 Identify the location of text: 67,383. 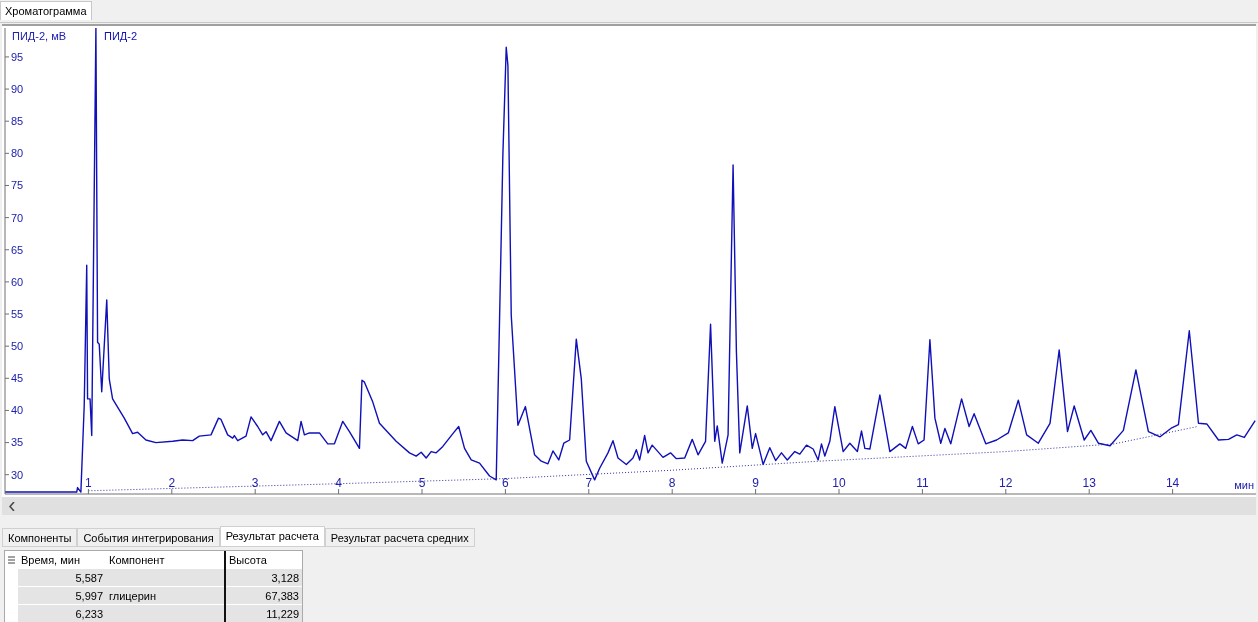
(263, 595).